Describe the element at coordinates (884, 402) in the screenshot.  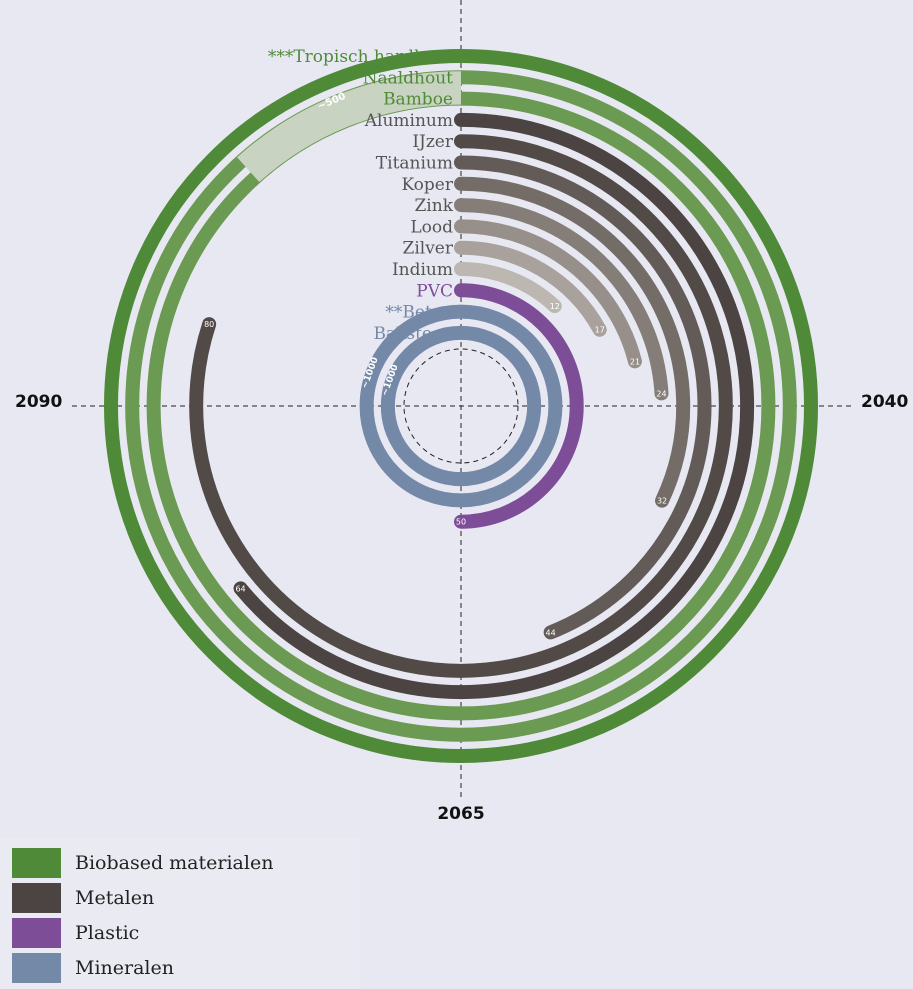
I see `timeline-right-label: 2040` at that location.